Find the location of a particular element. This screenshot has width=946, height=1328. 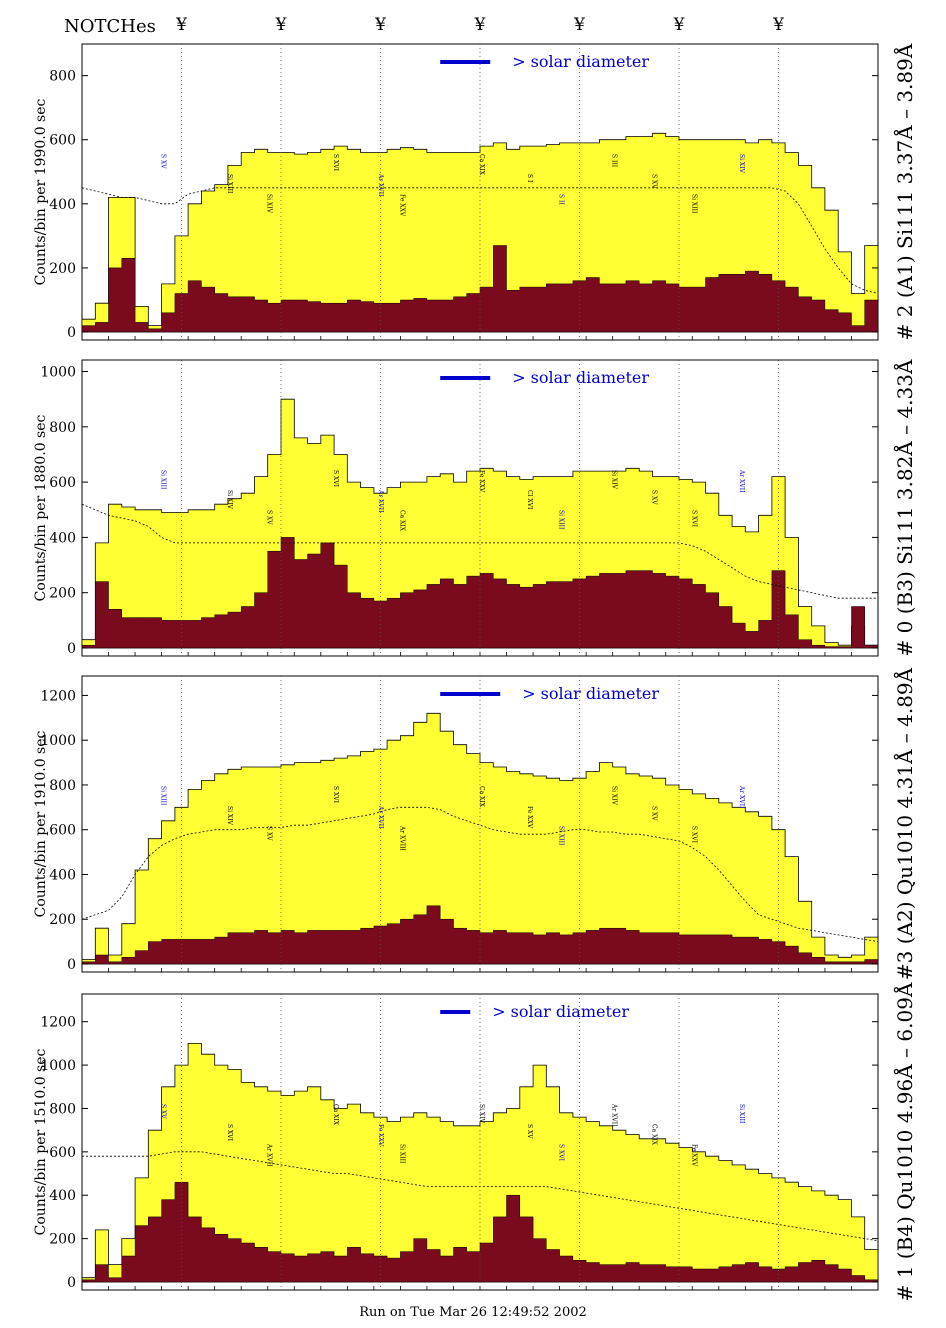

panel-title: # 1 (B4) Qu1010 4.96Å – 6.09Å is located at coordinates (904, 1141).